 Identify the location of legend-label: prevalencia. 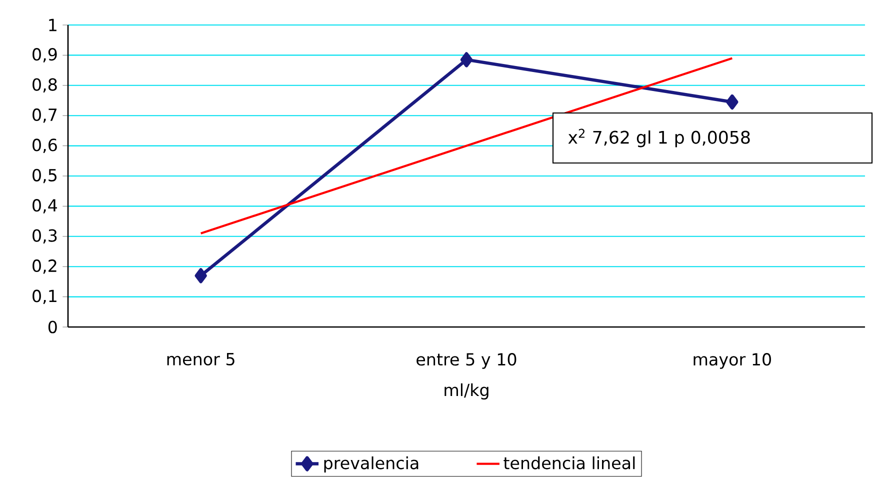
(371, 464).